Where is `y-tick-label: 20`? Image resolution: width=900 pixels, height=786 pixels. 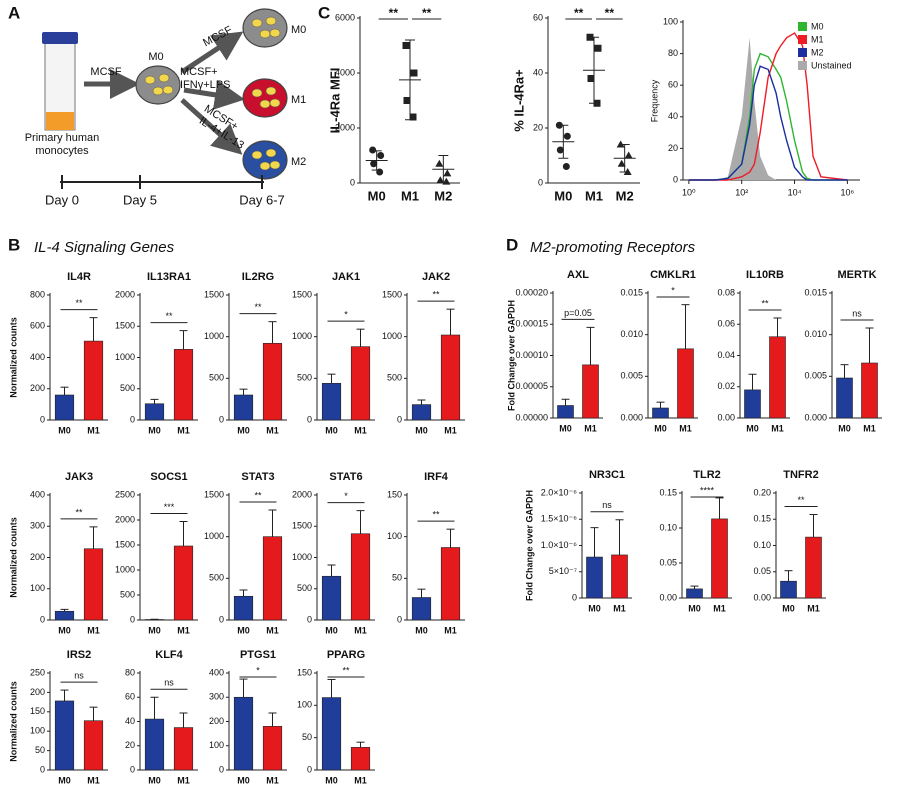
y-tick-label: 20 is located at coordinates (538, 127).